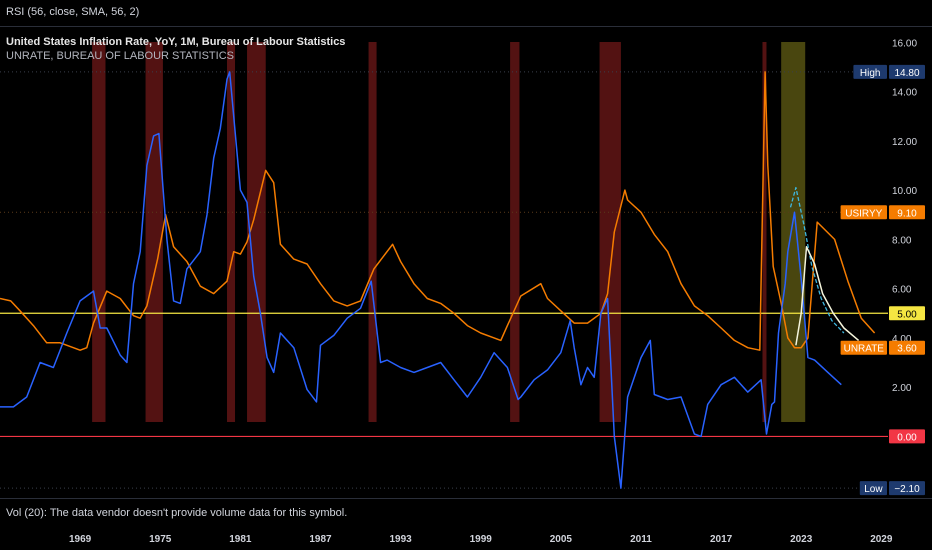 This screenshot has width=932, height=550. Describe the element at coordinates (902, 339) in the screenshot. I see `y-tick-label-6: 4.00` at that location.